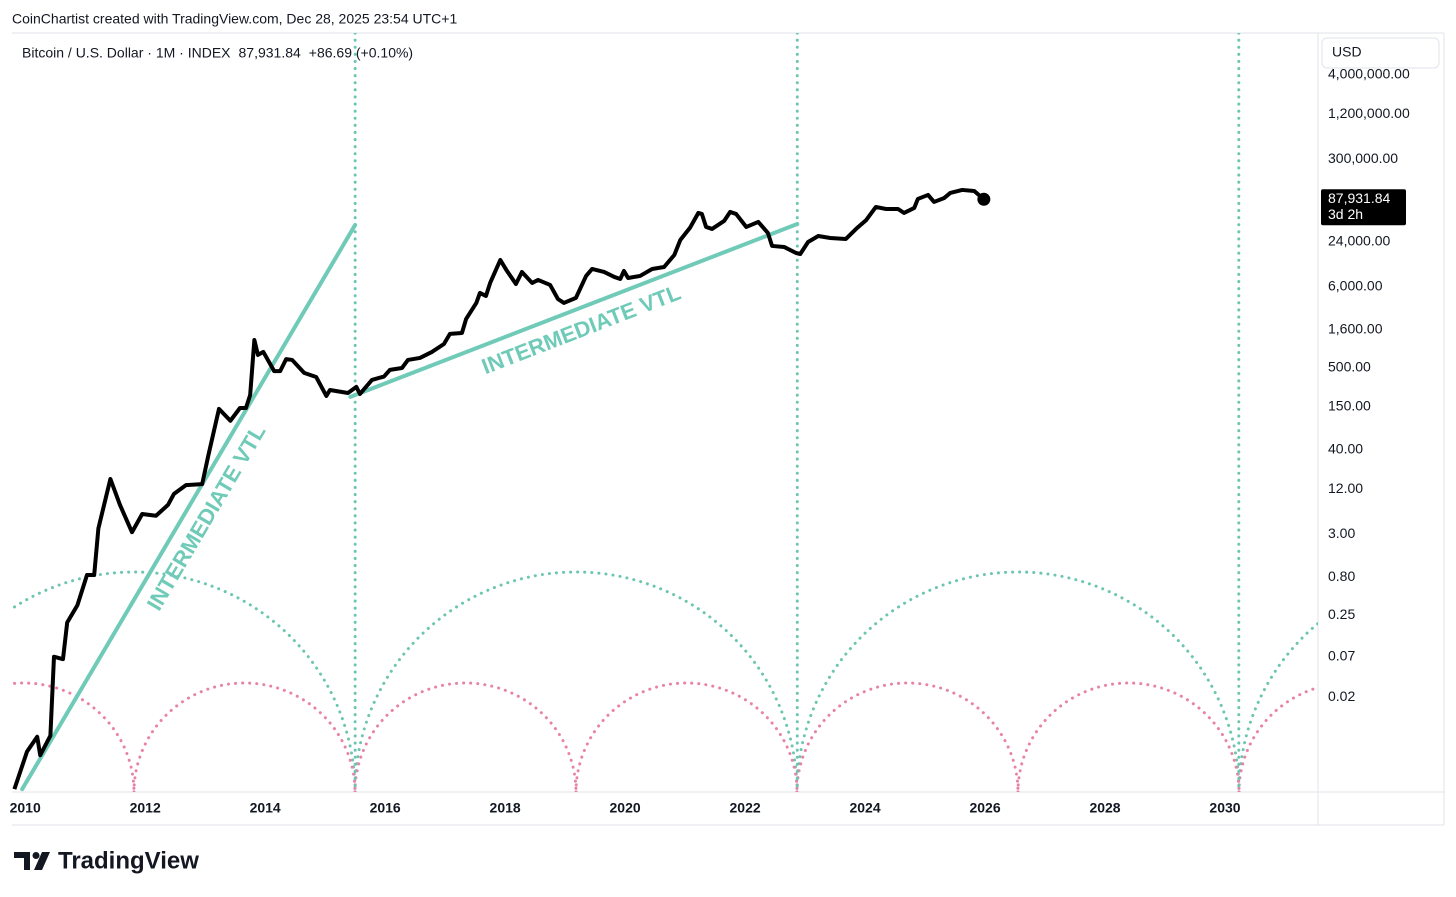  I want to click on y-tick-label: 40.00, so click(1345, 449).